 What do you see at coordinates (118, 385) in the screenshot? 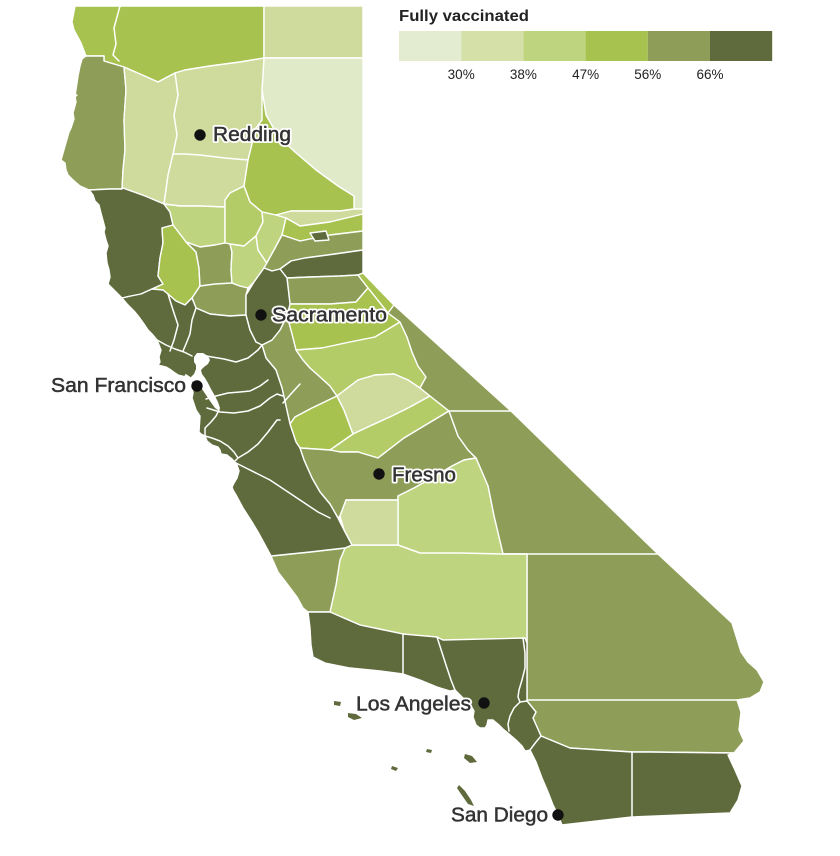
I see `svg-text: San Francisco` at bounding box center [118, 385].